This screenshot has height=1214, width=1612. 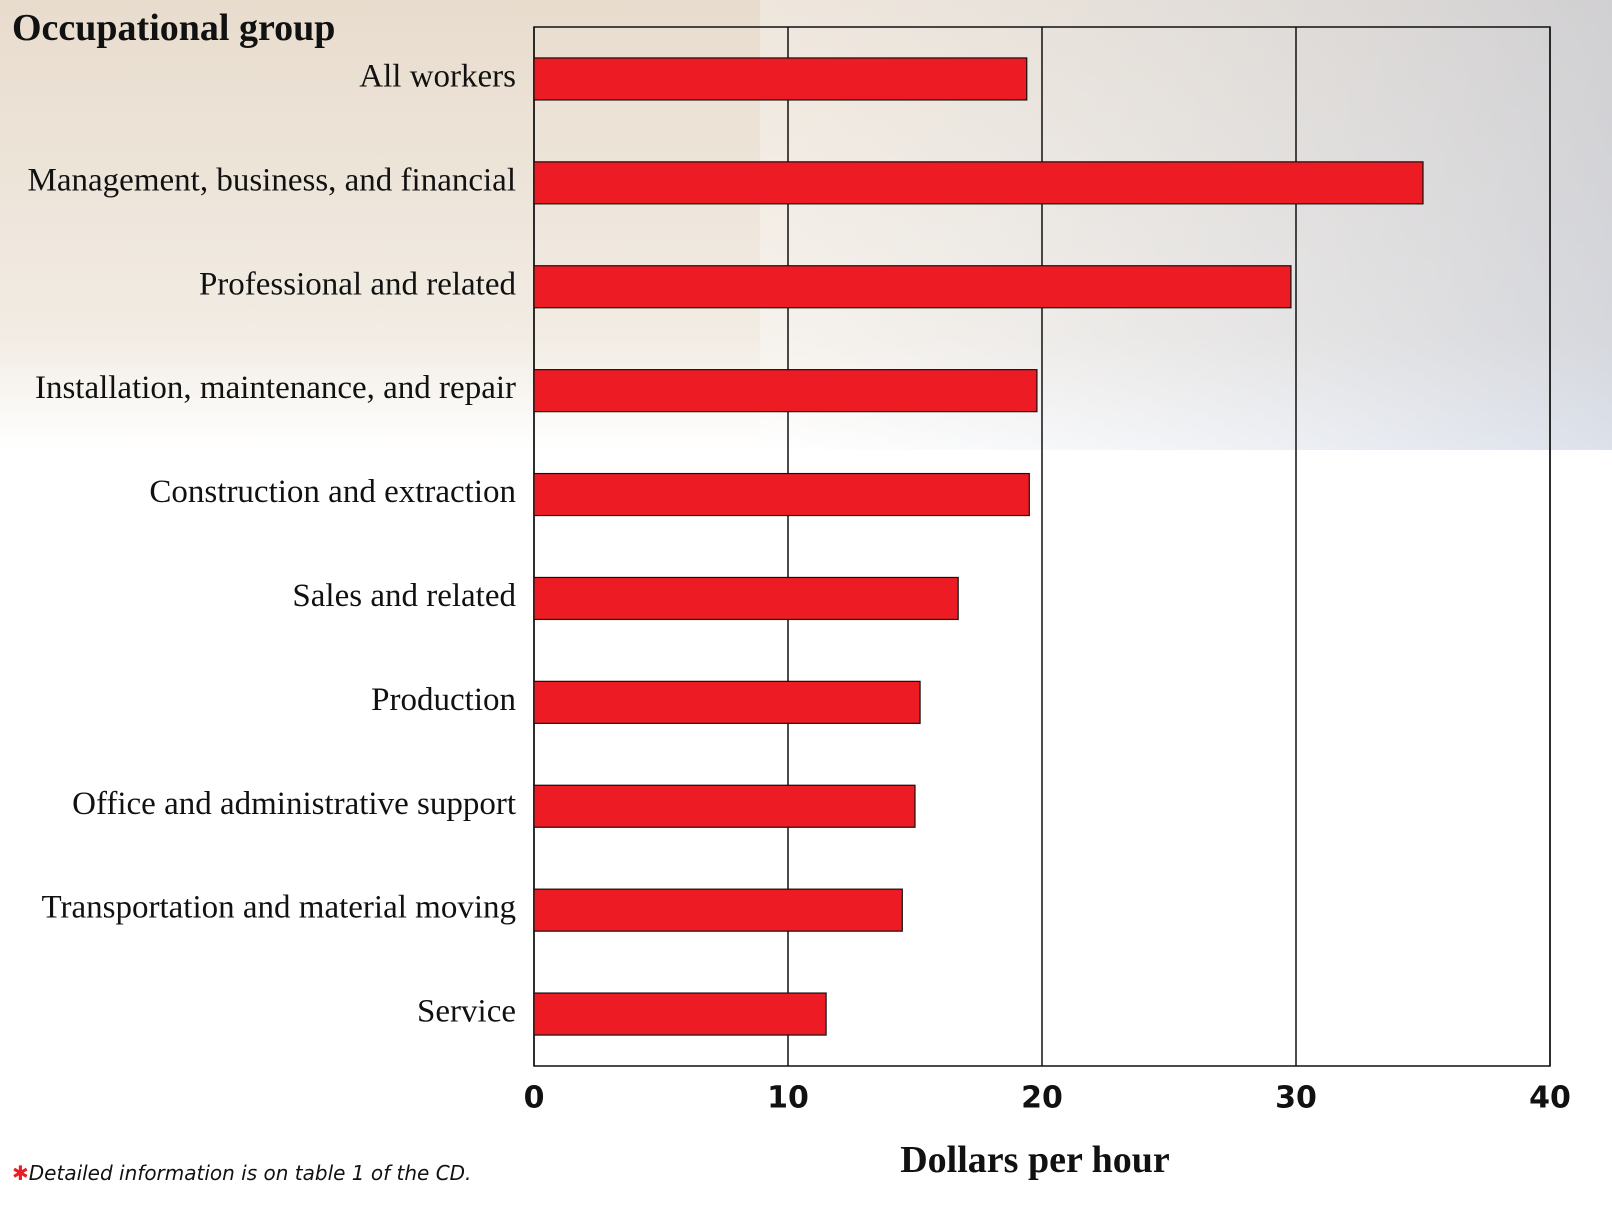 What do you see at coordinates (788, 1098) in the screenshot?
I see `x-tick-label: 10` at bounding box center [788, 1098].